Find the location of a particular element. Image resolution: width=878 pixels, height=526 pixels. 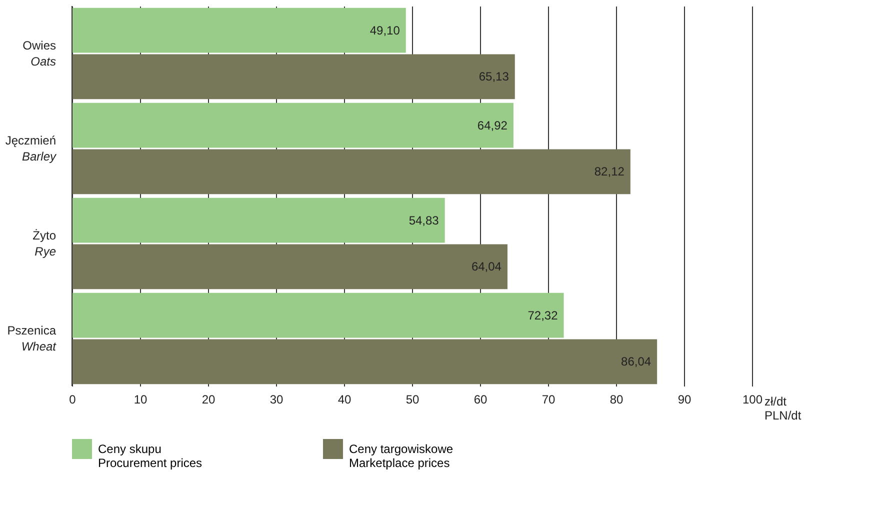

data-label: 72,32 is located at coordinates (543, 315).